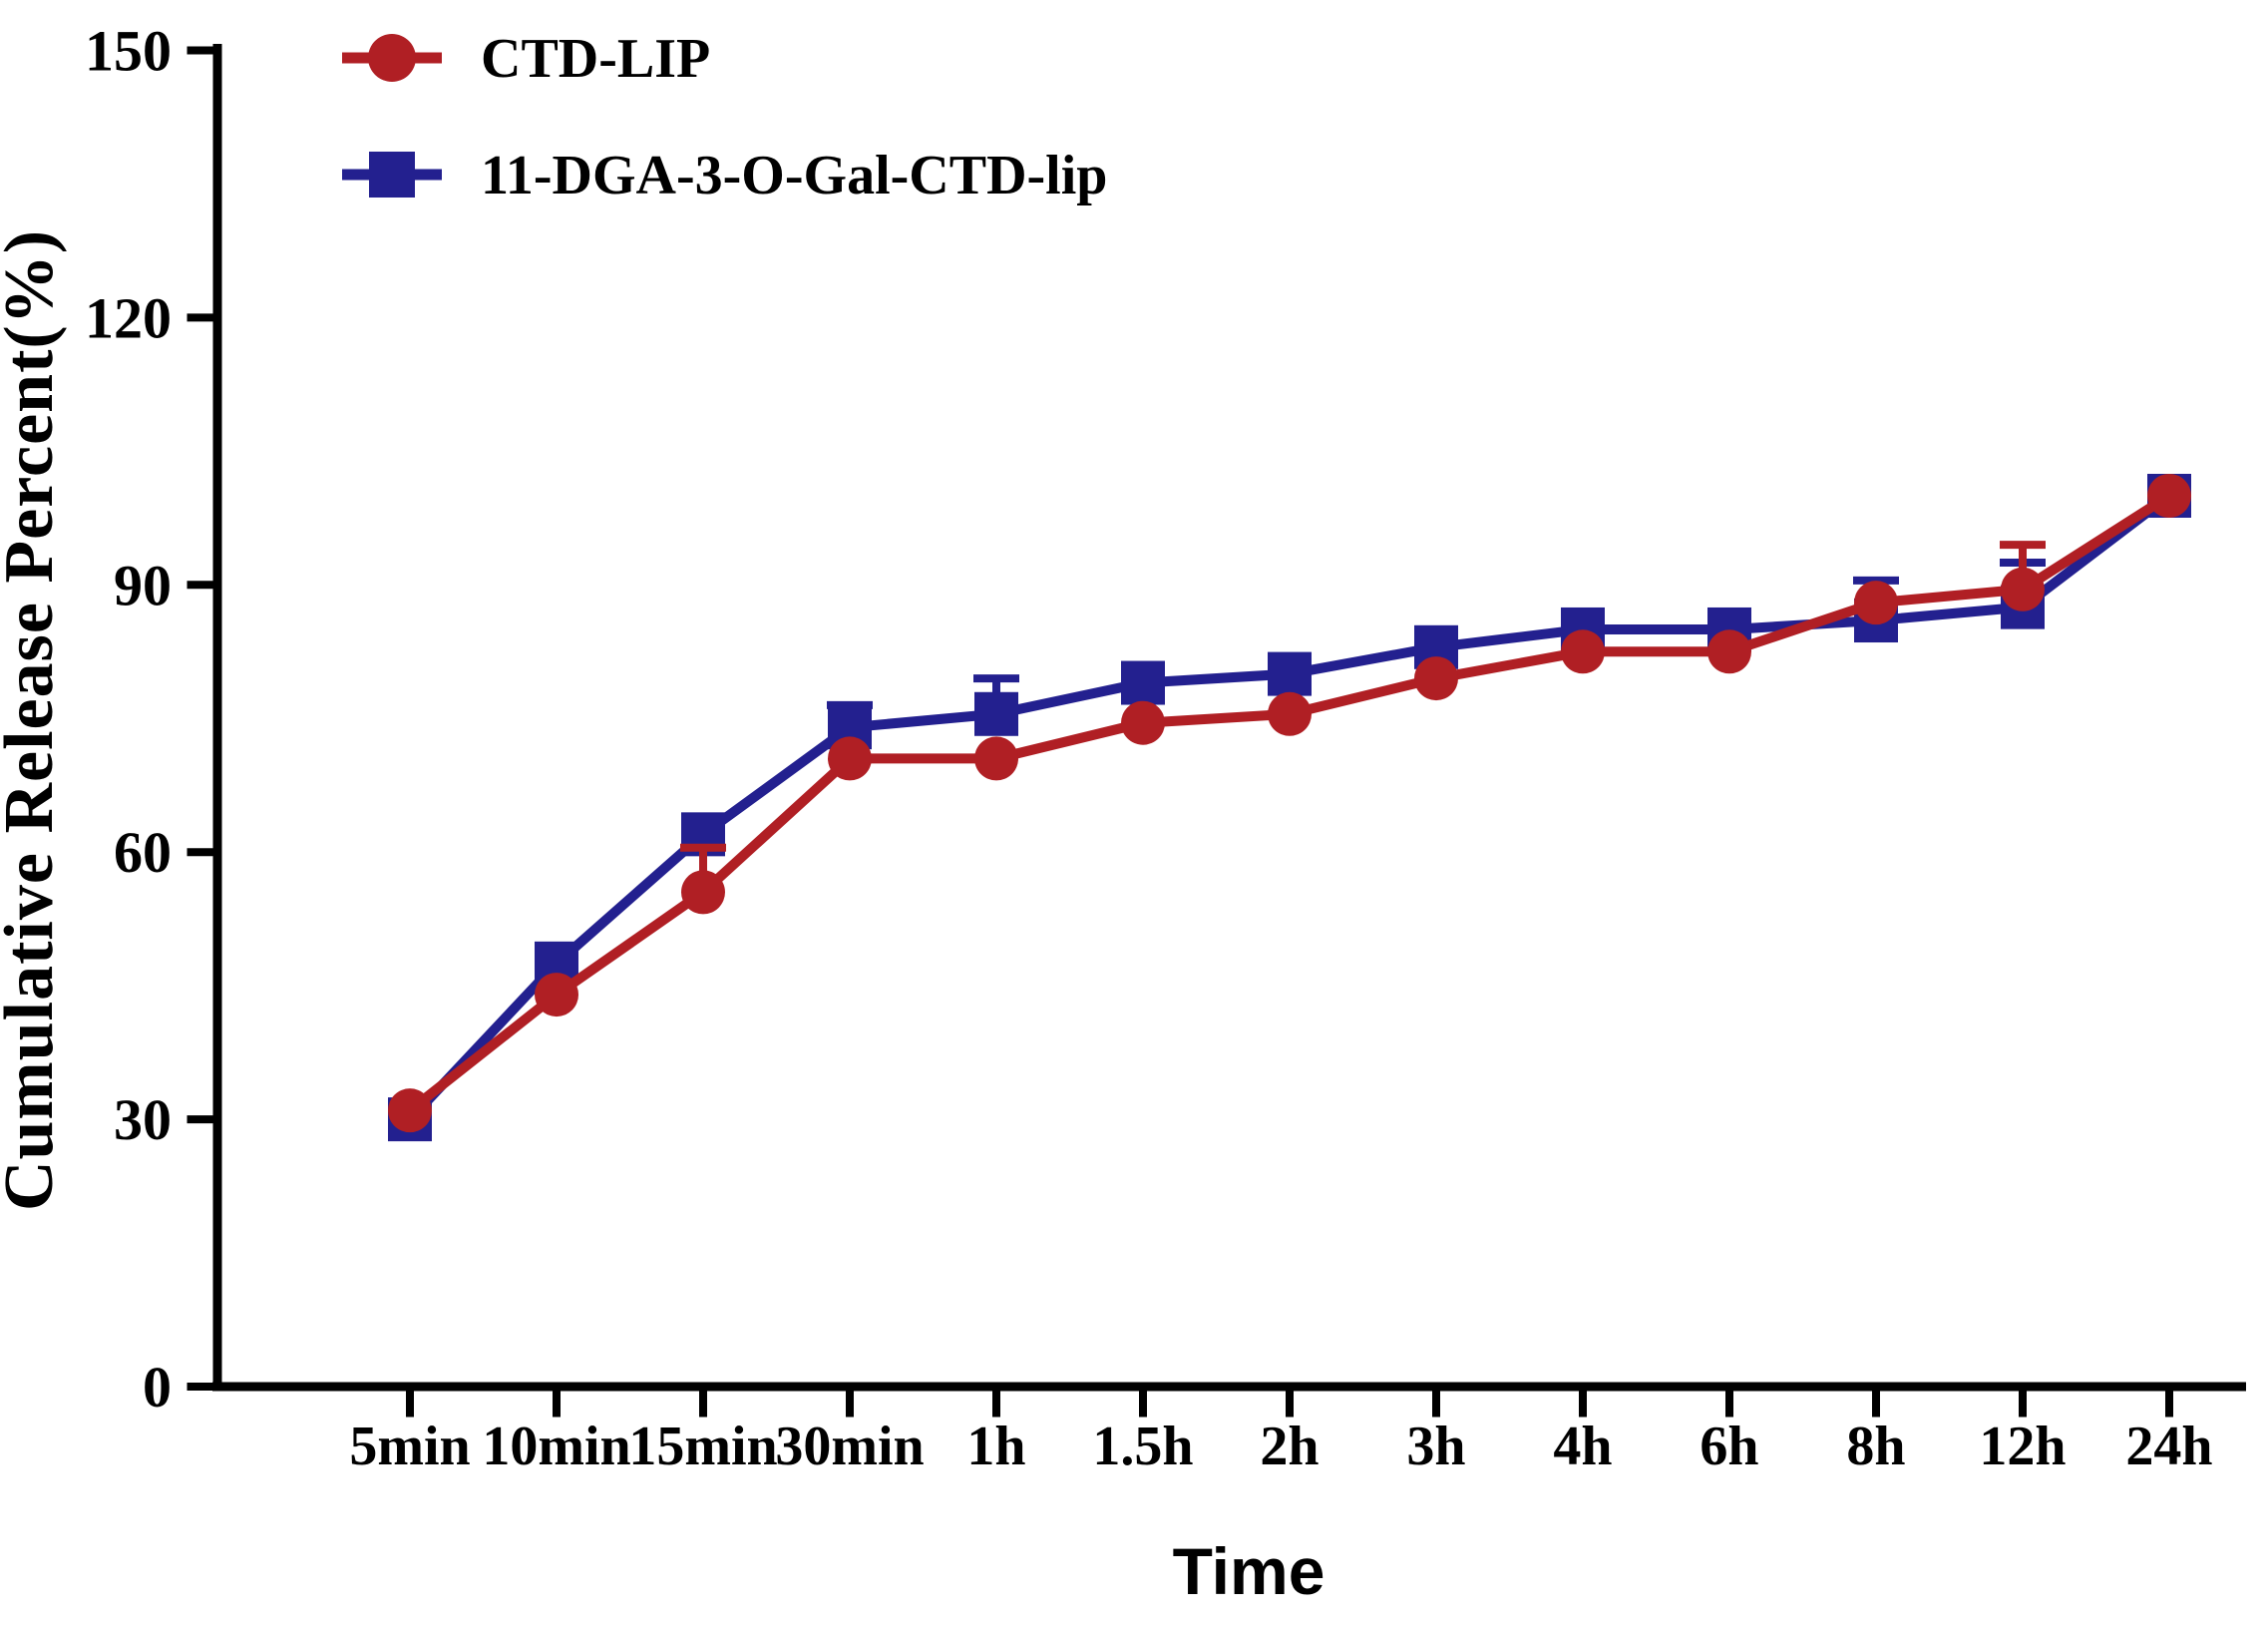  I want to click on x-tick-label: 3h, so click(1435, 1446).